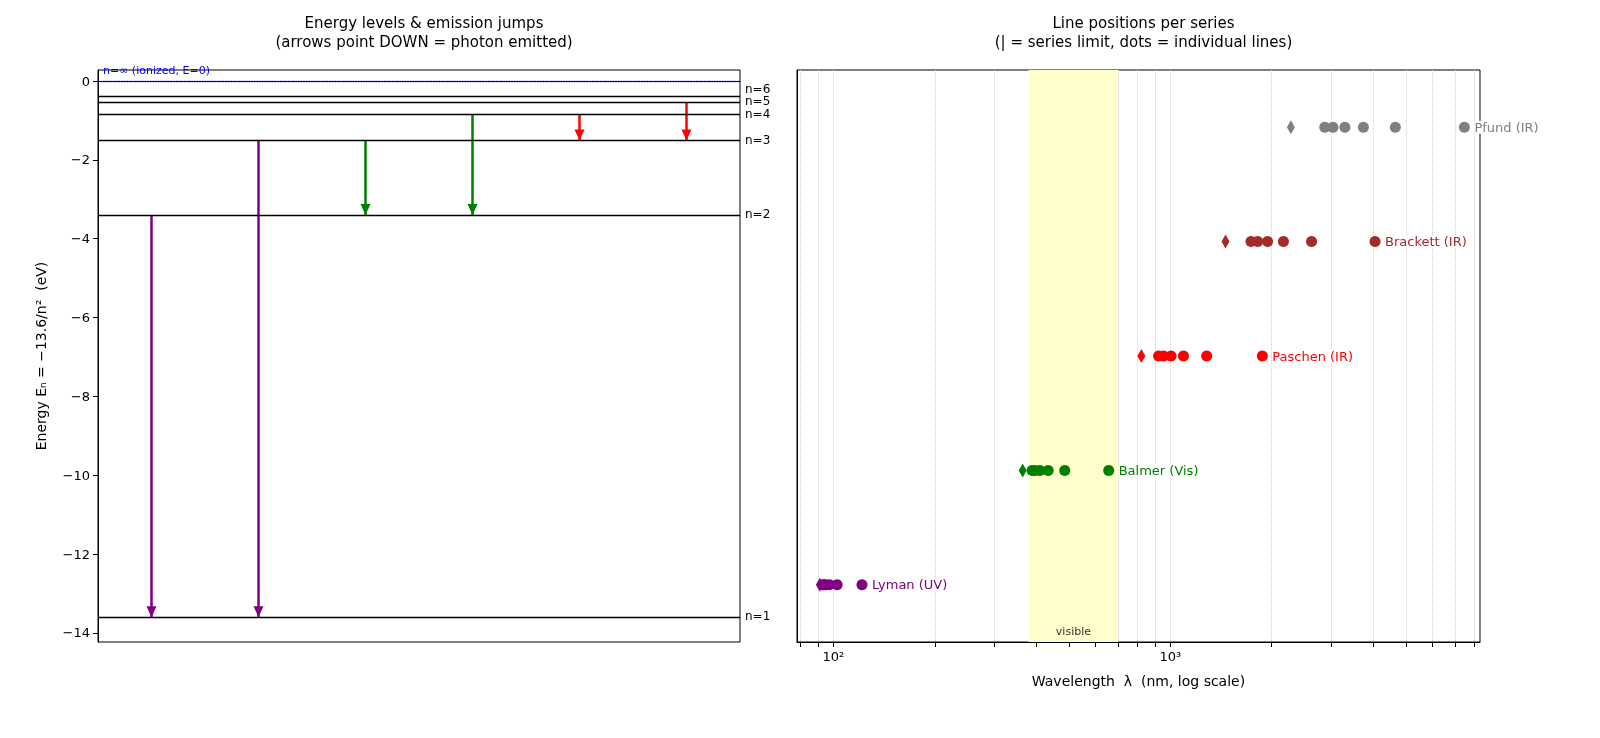  What do you see at coordinates (909, 585) in the screenshot?
I see `annotation: Lyman (UV)` at bounding box center [909, 585].